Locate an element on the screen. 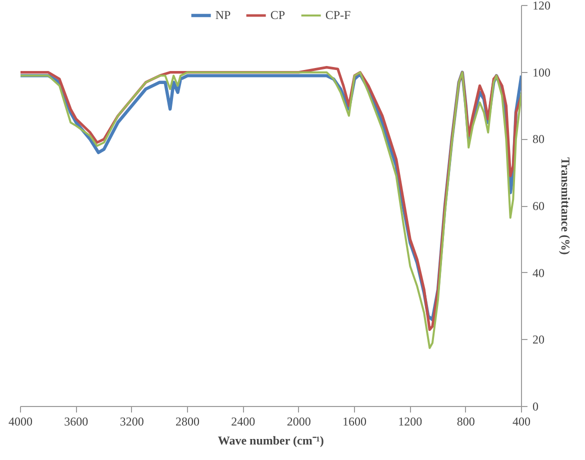 This screenshot has width=585, height=460. y2-tick-label: 120 is located at coordinates (541, 6).